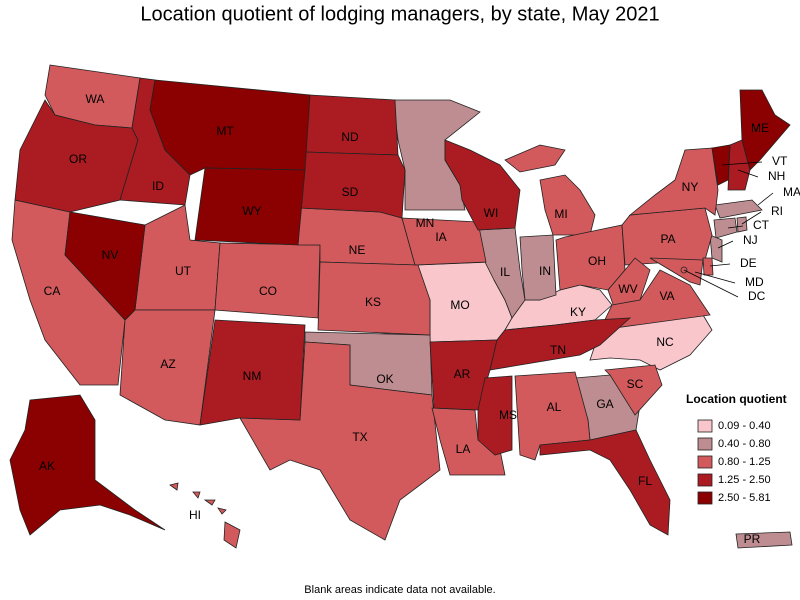 This screenshot has height=600, width=800. What do you see at coordinates (350, 192) in the screenshot?
I see `state-label: SD` at bounding box center [350, 192].